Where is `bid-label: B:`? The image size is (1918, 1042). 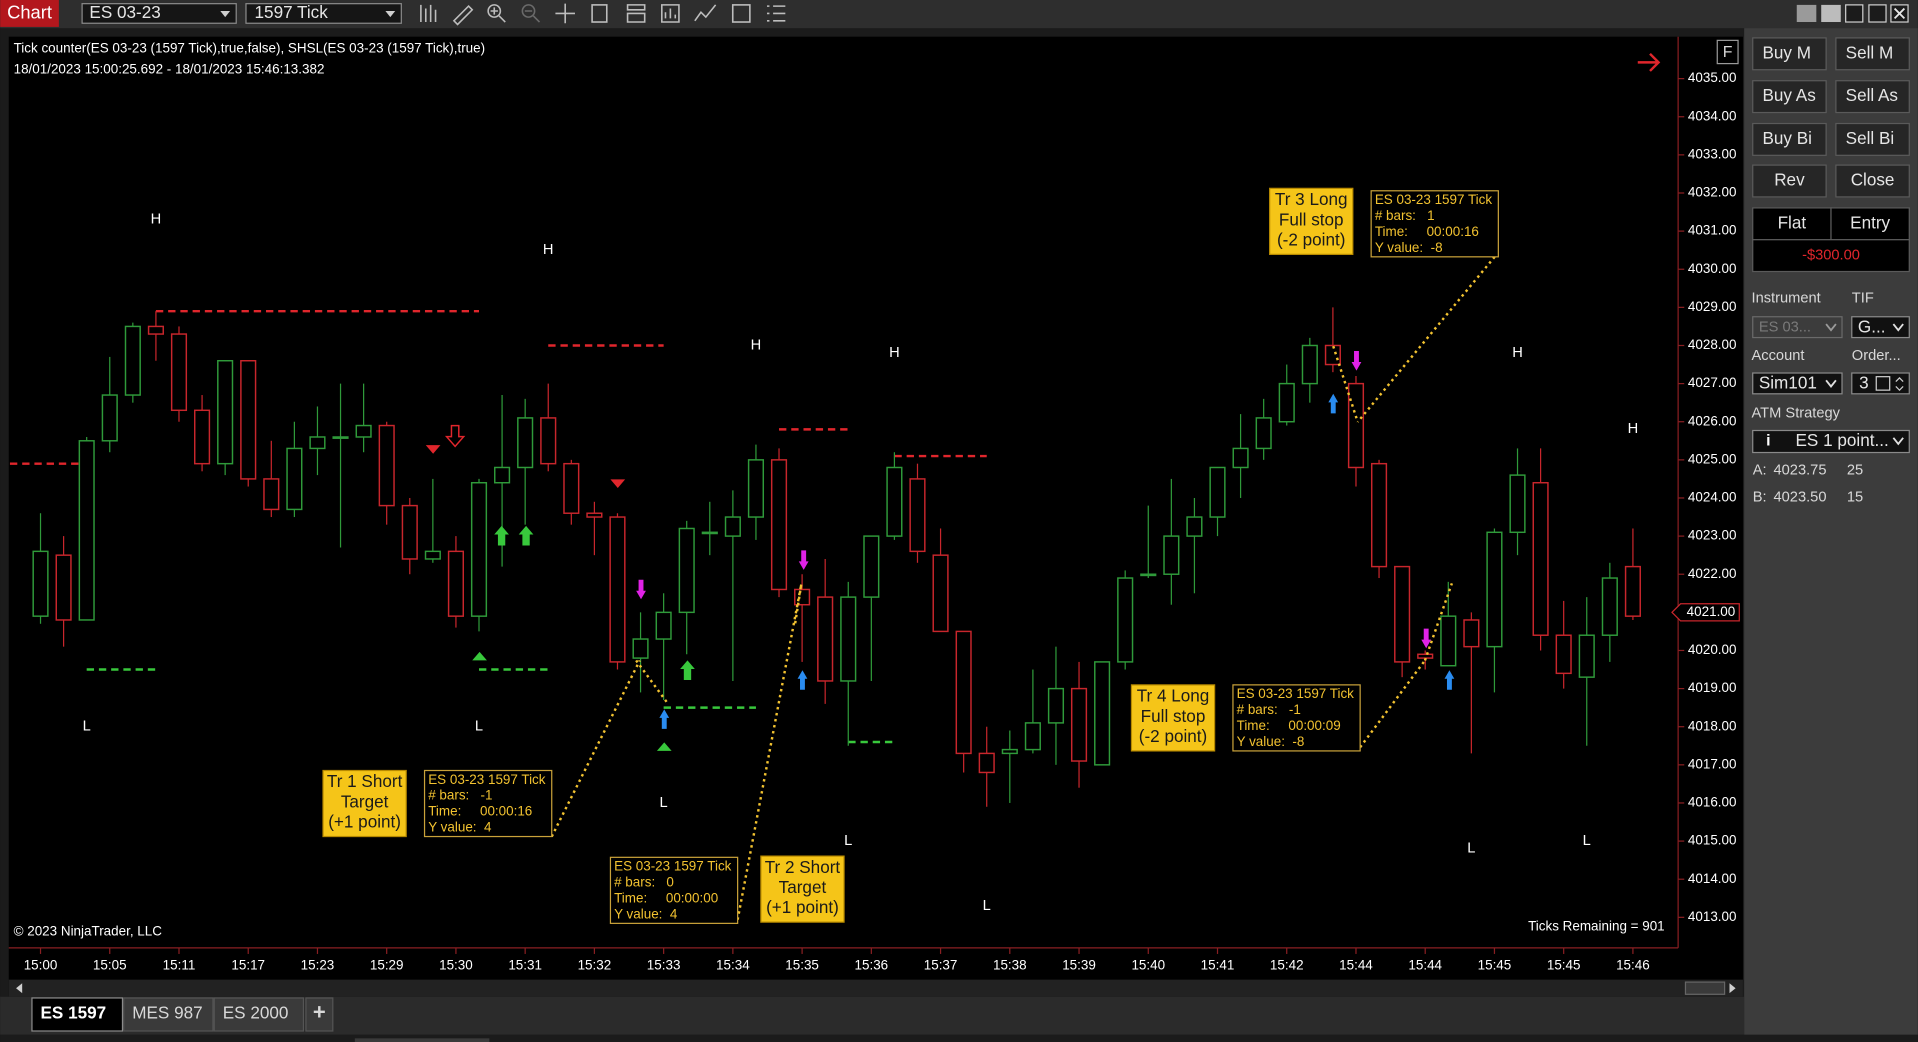 bid-label: B: is located at coordinates (1760, 498).